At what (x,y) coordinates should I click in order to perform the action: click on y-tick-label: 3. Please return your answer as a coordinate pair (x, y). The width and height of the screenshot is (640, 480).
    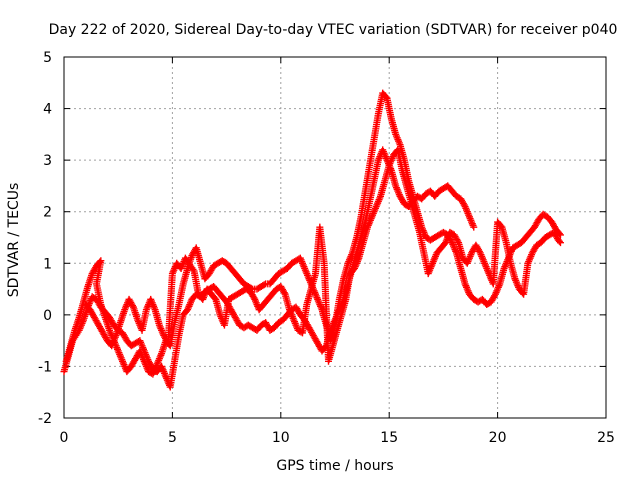
    Looking at the image, I should click on (47, 161).